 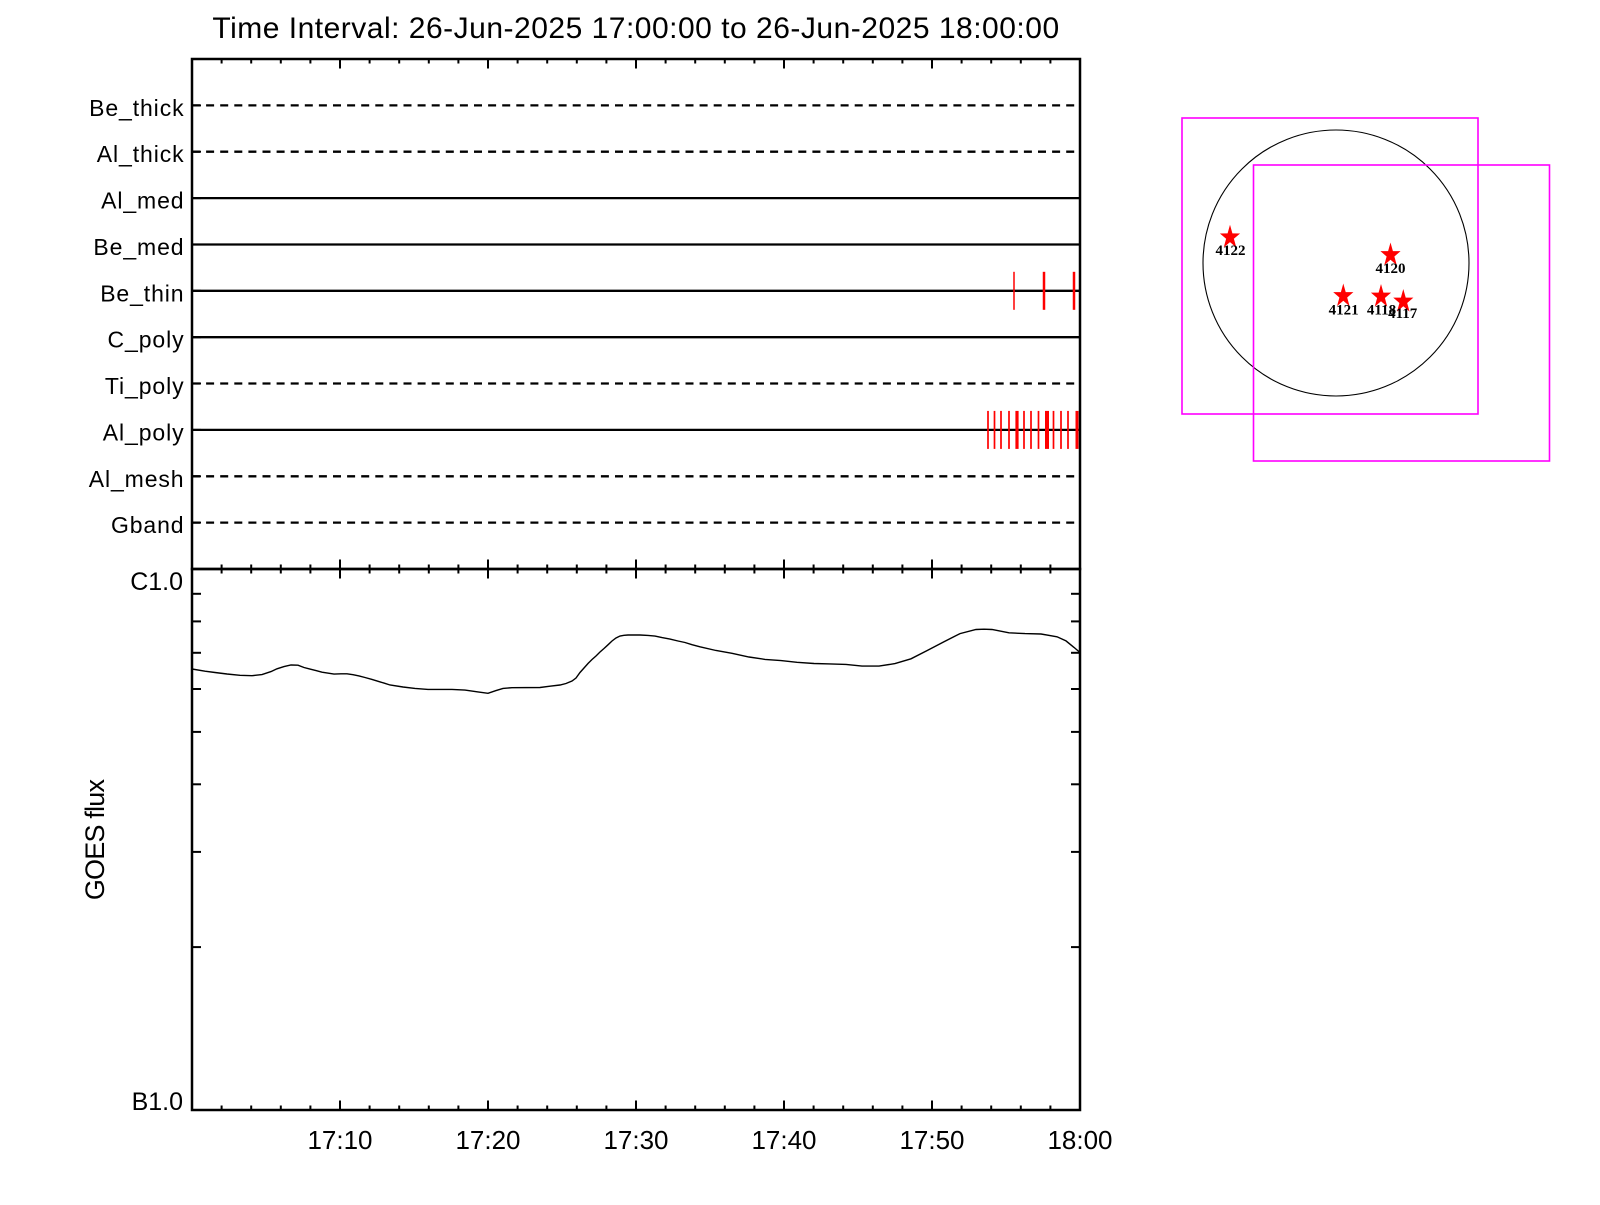 What do you see at coordinates (156, 582) in the screenshot?
I see `svg-text: C1.0` at bounding box center [156, 582].